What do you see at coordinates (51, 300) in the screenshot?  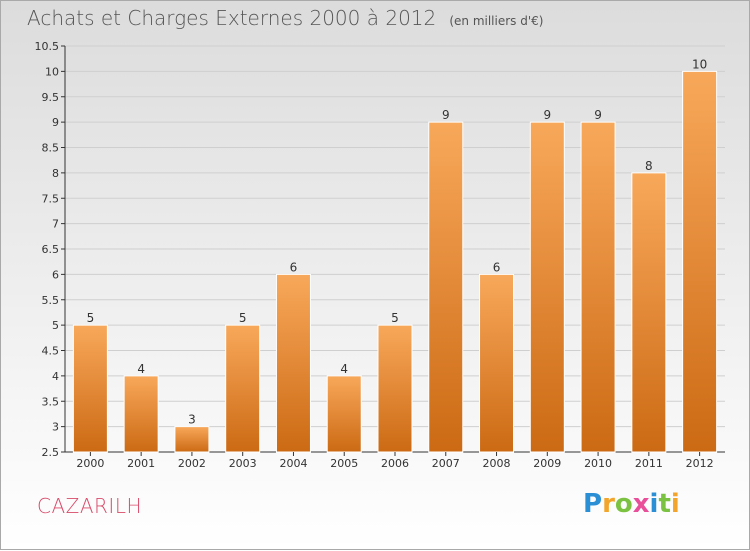 I see `y-tick-label: 5.5` at bounding box center [51, 300].